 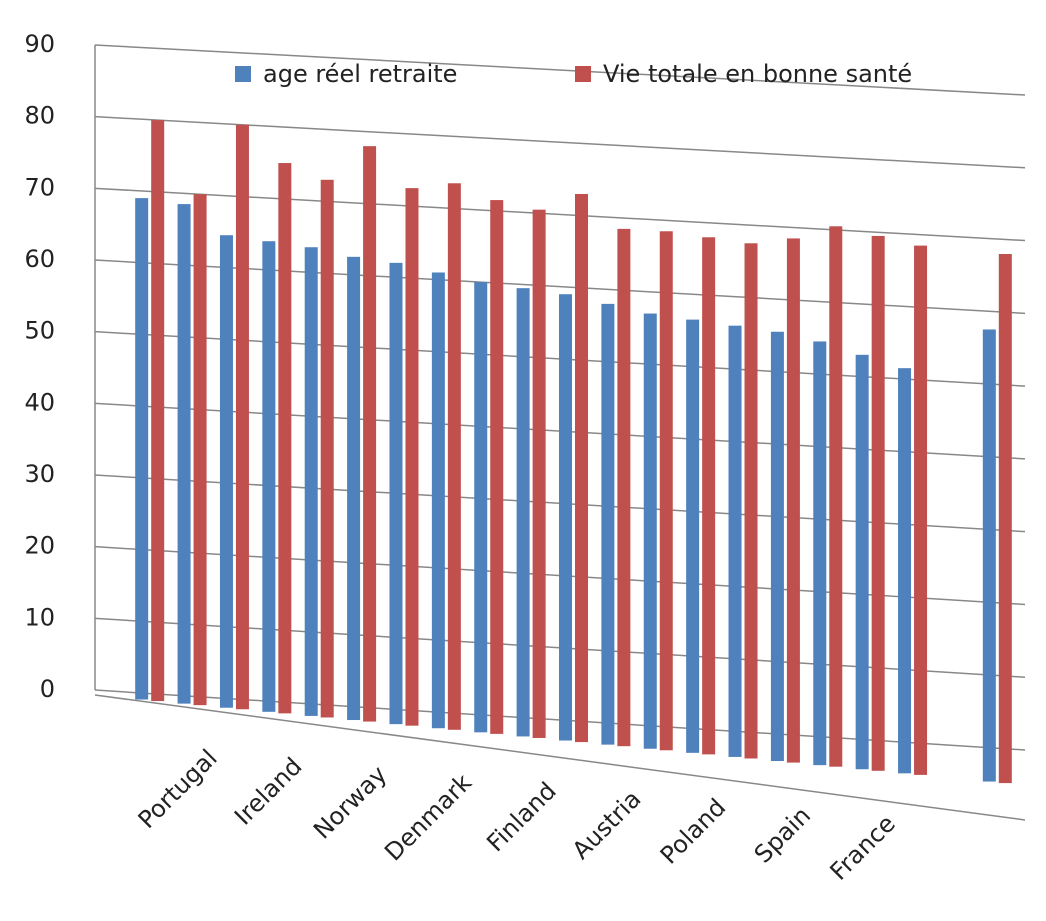 What do you see at coordinates (178, 789) in the screenshot?
I see `x-tick-label: Portugal` at bounding box center [178, 789].